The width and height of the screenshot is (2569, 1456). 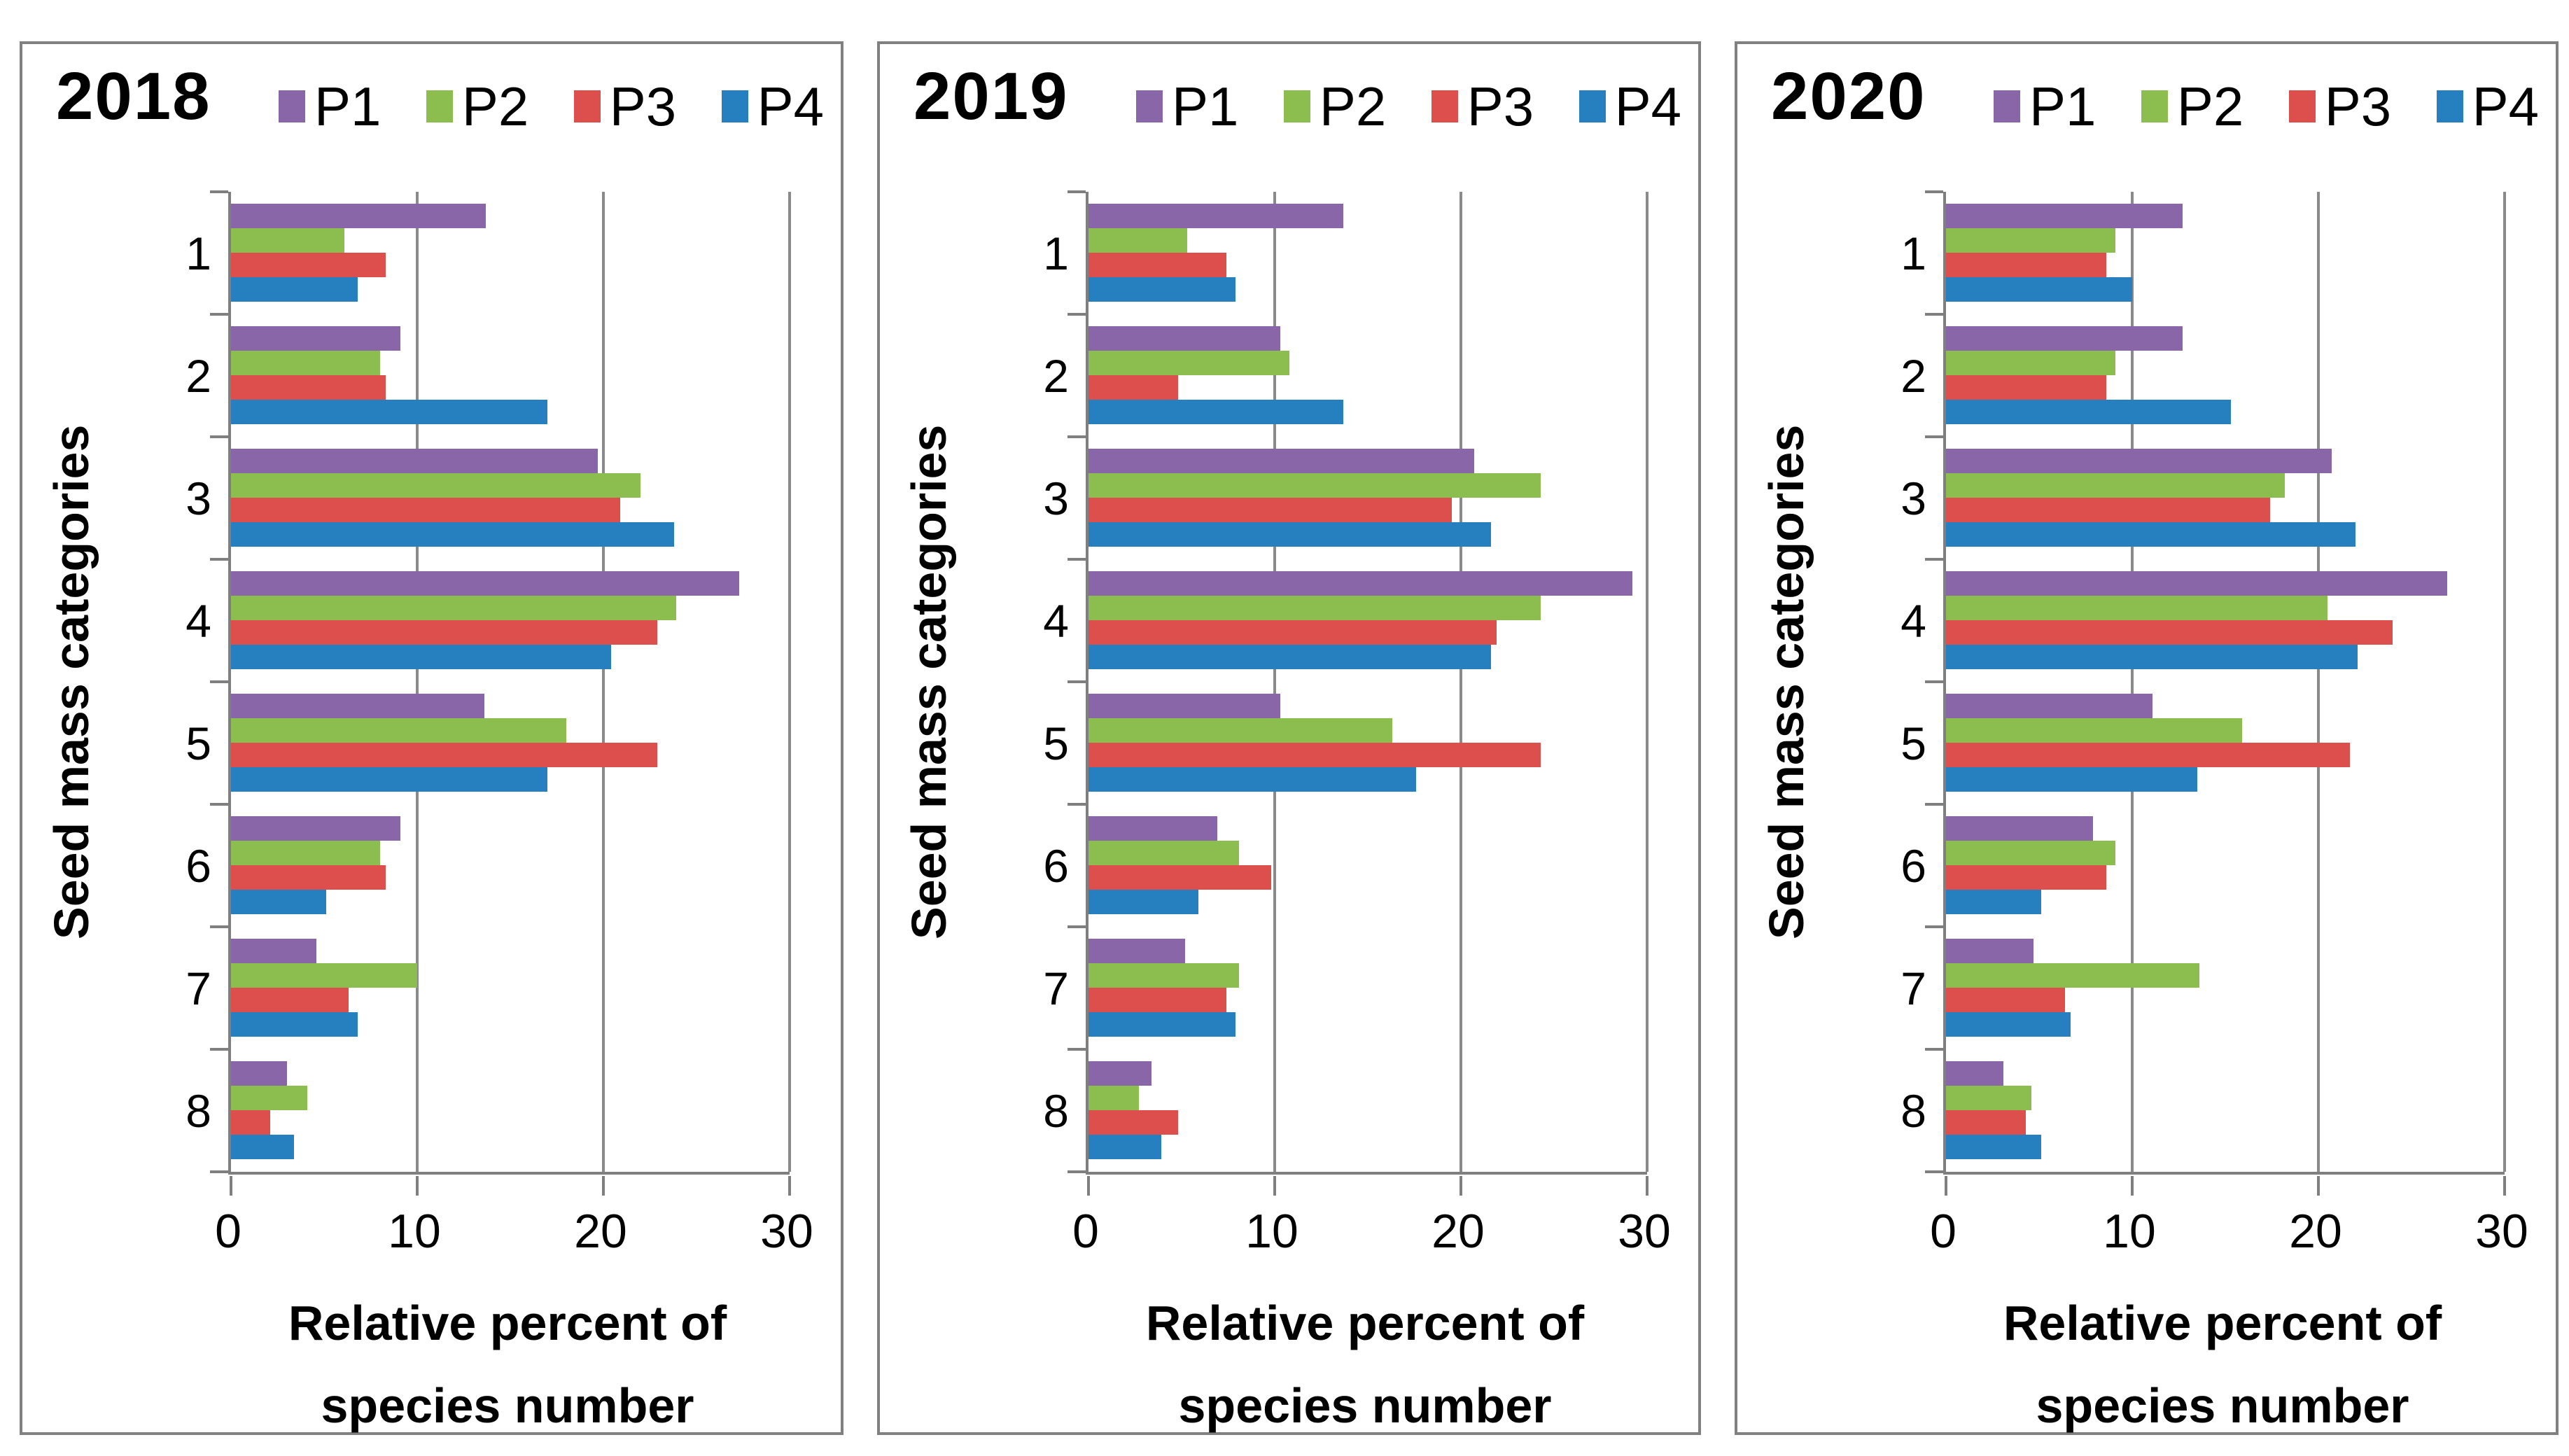 What do you see at coordinates (389, 412) in the screenshot?
I see `bar-p4-cat2` at bounding box center [389, 412].